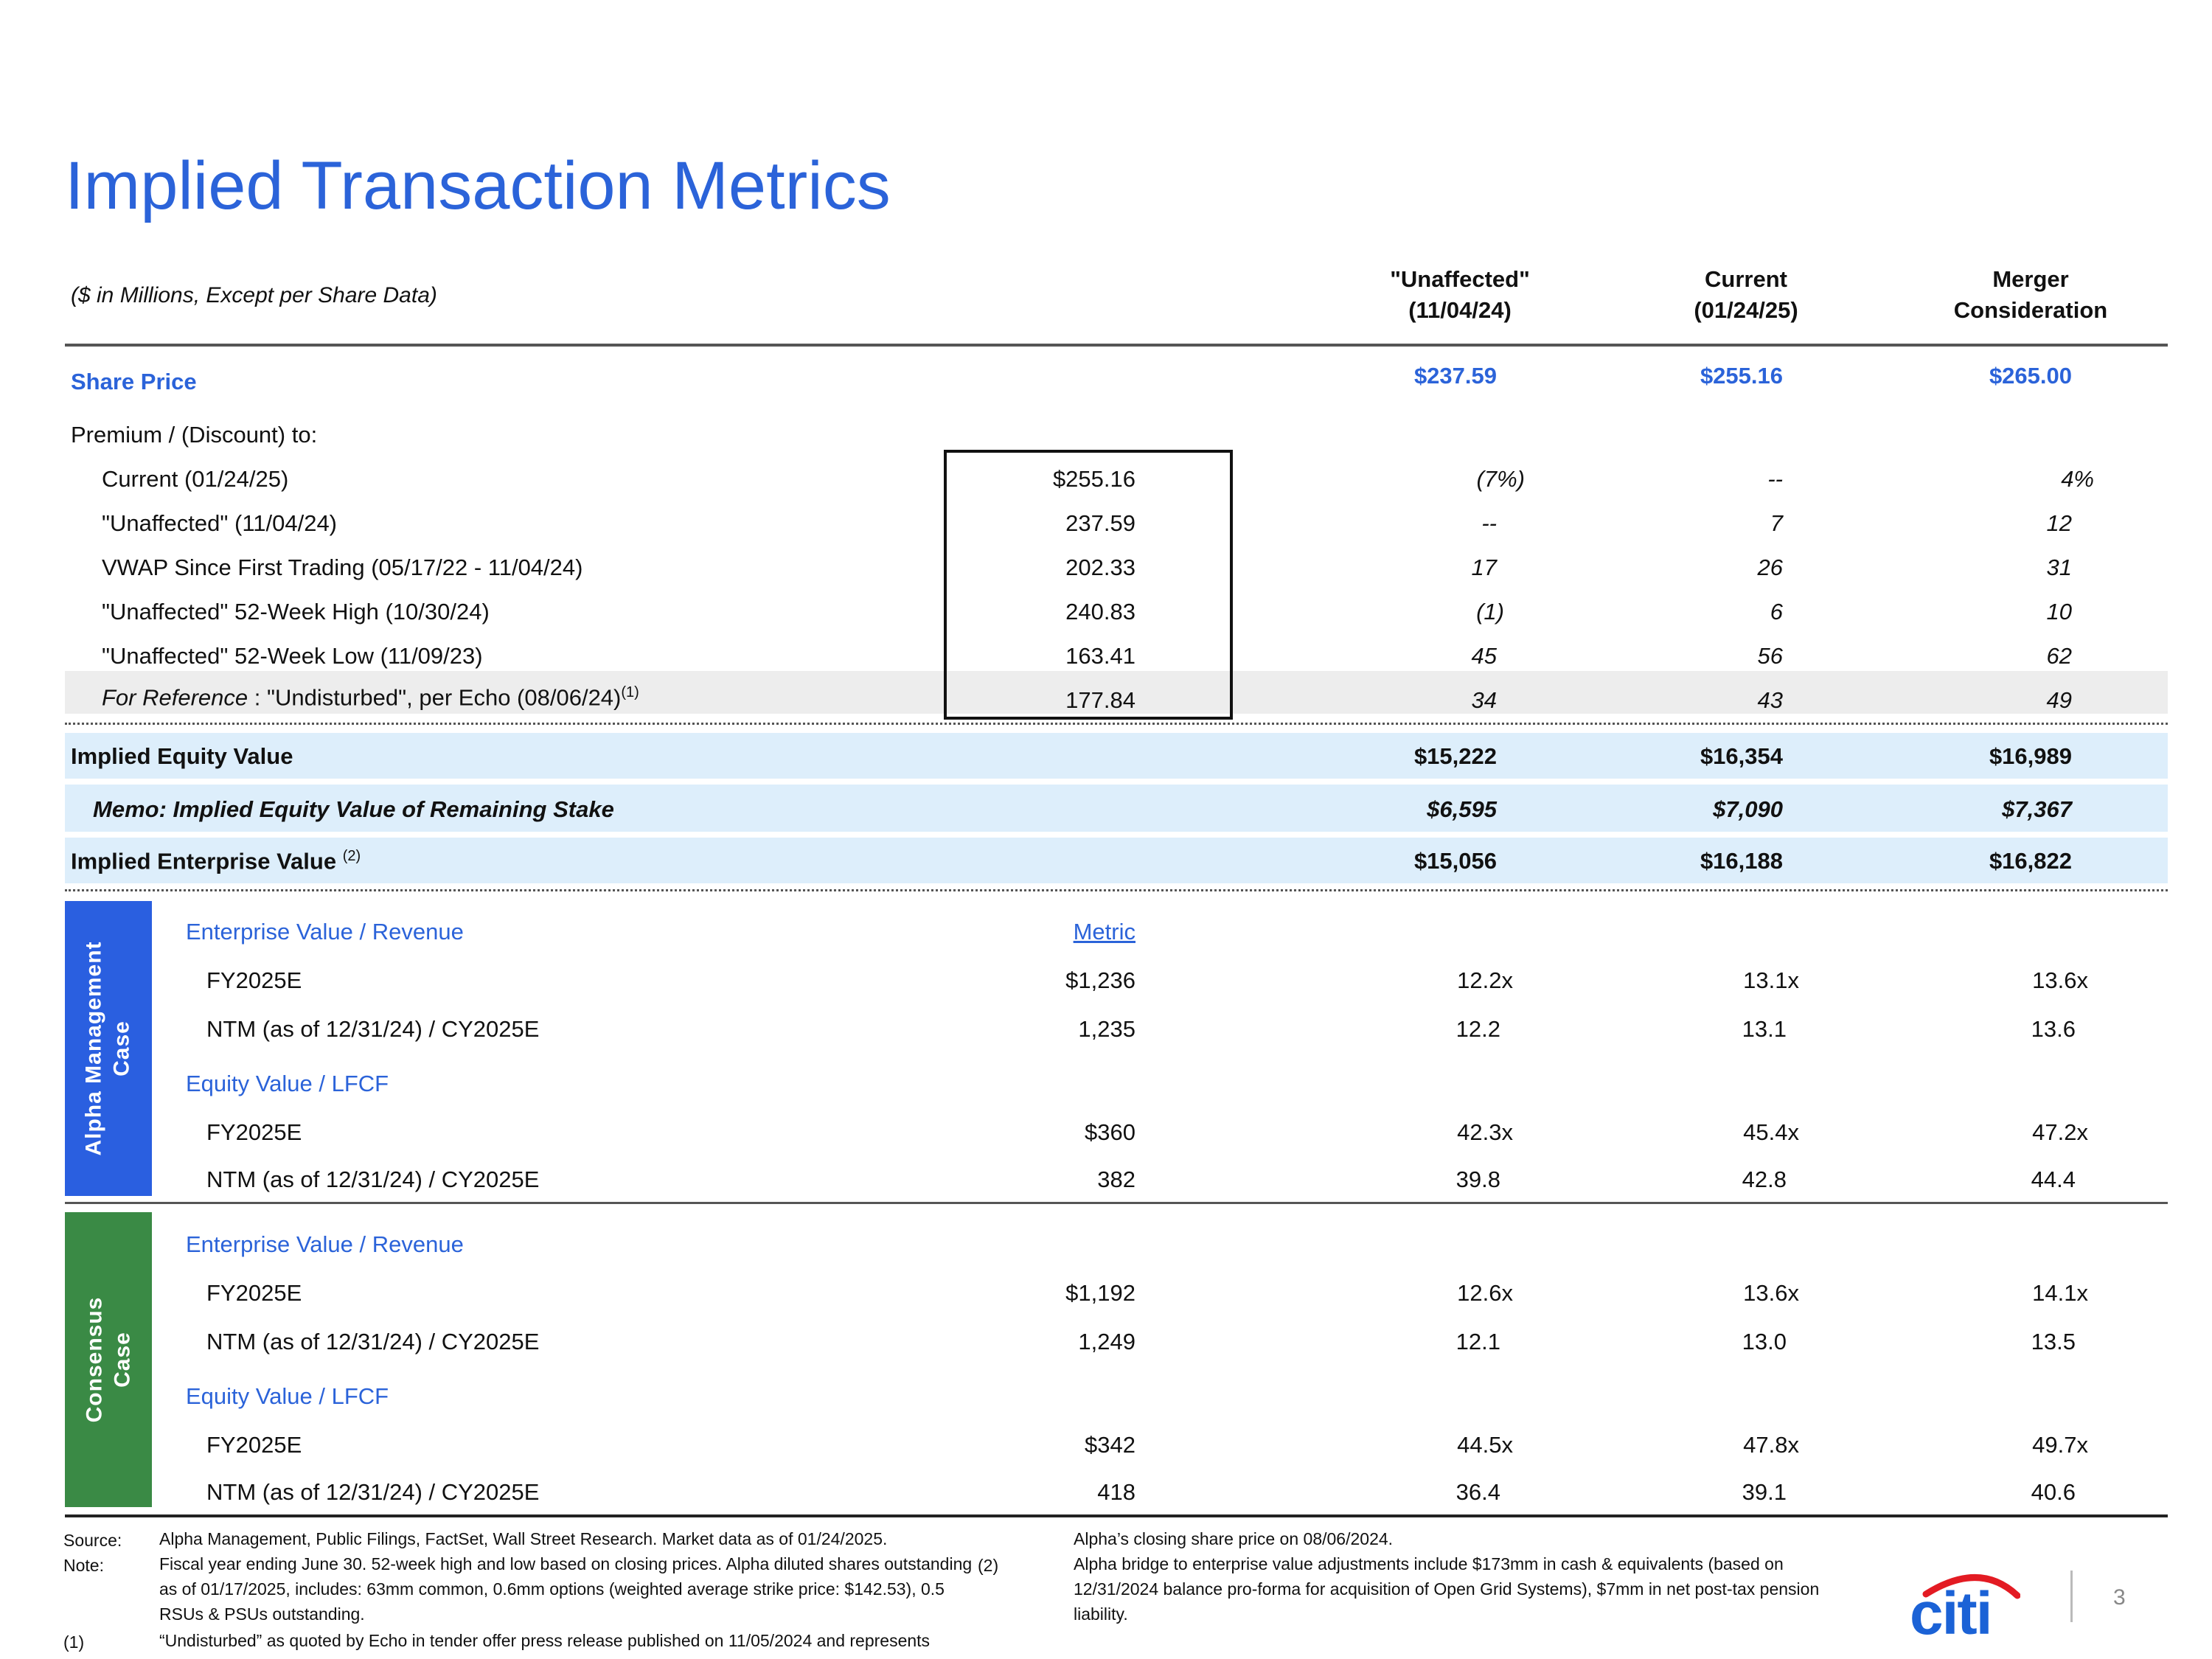 The height and width of the screenshot is (1659, 2212). What do you see at coordinates (1455, 861) in the screenshot?
I see `ev-unaffected: $15,056` at bounding box center [1455, 861].